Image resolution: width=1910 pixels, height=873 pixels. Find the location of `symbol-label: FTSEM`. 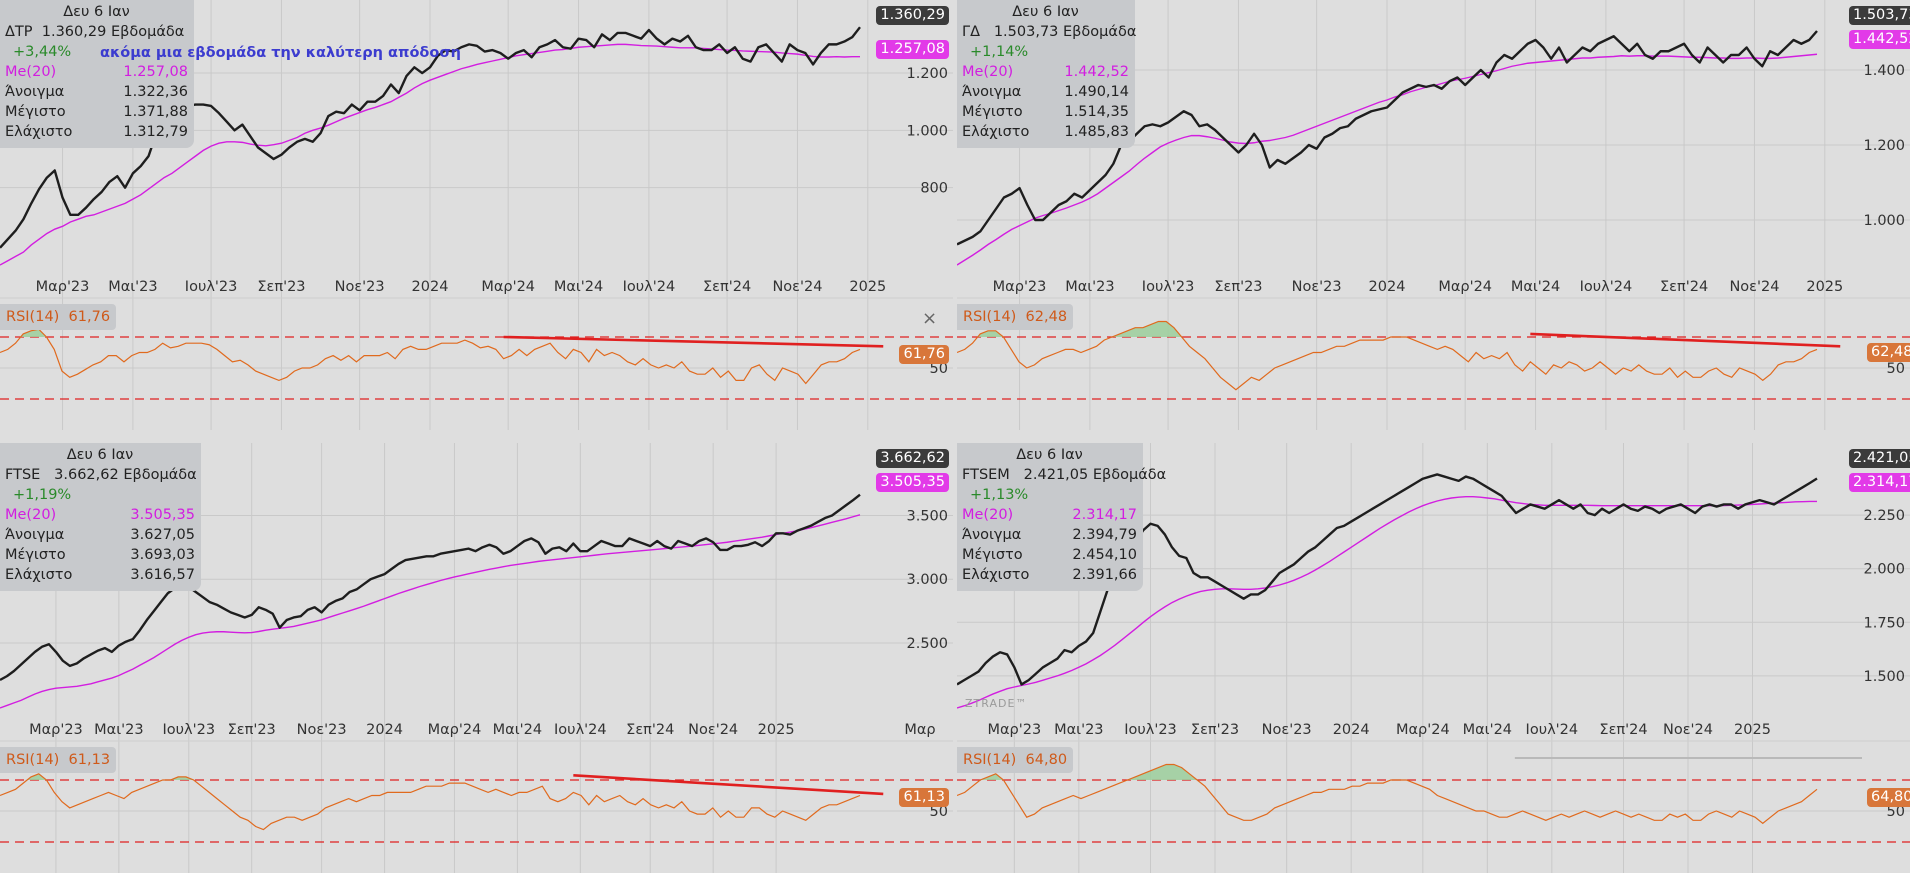

symbol-label: FTSEM is located at coordinates (986, 475).